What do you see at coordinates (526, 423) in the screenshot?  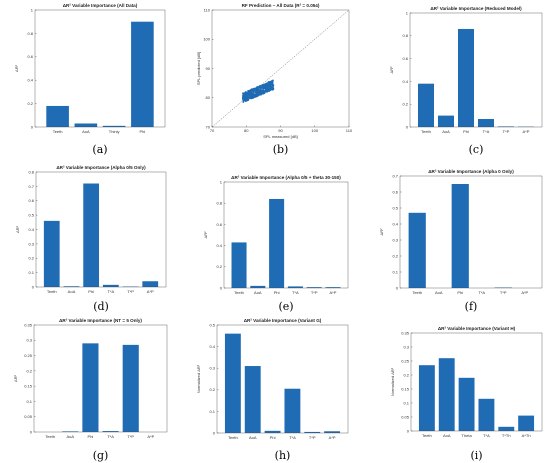 I see `bar-axth` at bounding box center [526, 423].